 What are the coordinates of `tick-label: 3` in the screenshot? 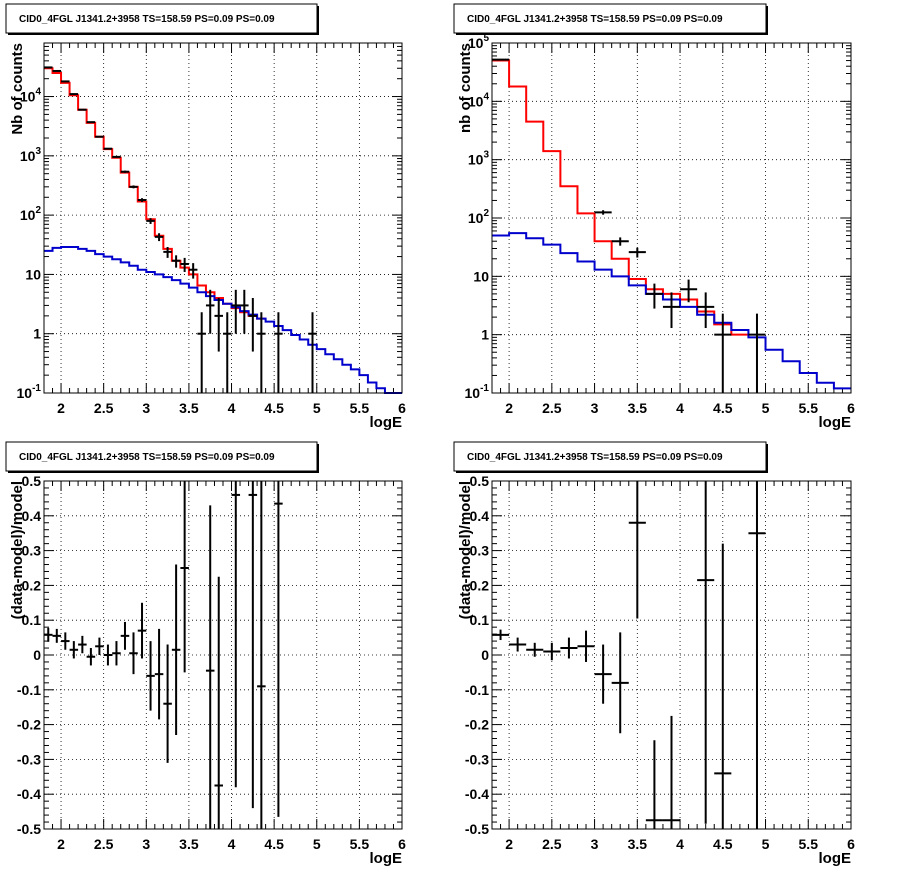 It's located at (146, 844).